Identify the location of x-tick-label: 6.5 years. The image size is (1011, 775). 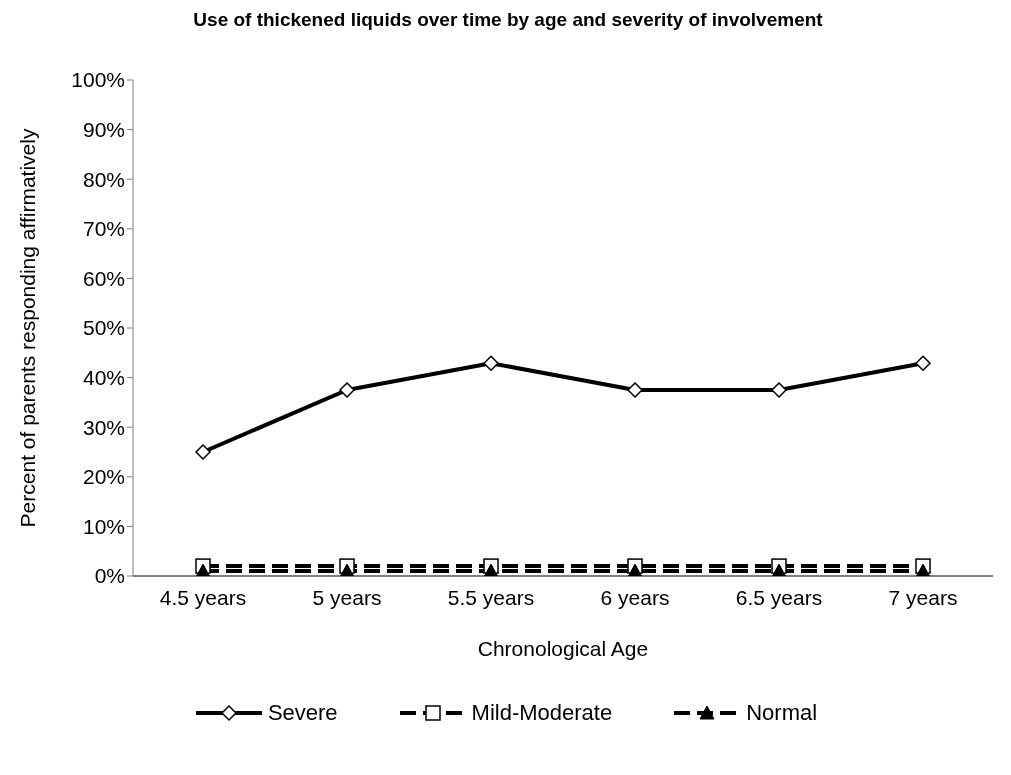
(779, 597).